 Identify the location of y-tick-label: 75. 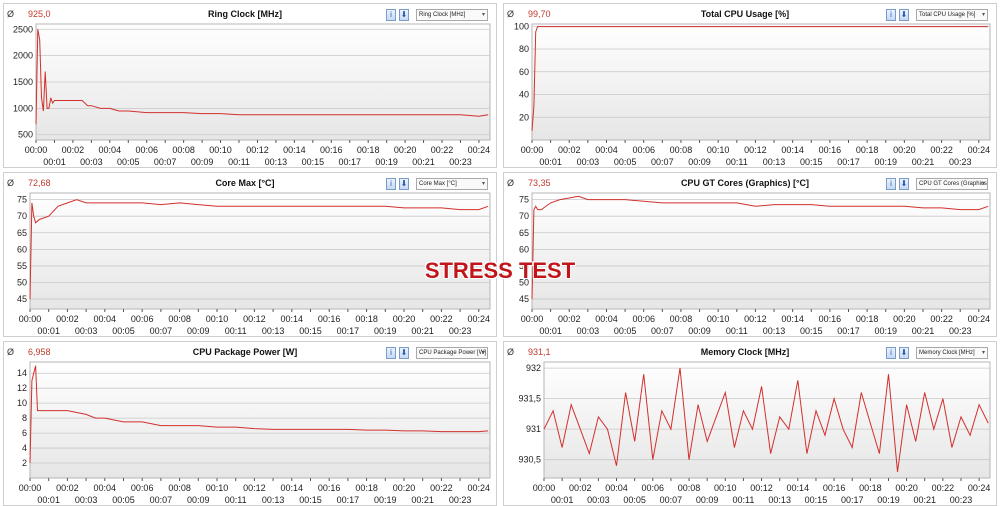
(22, 200).